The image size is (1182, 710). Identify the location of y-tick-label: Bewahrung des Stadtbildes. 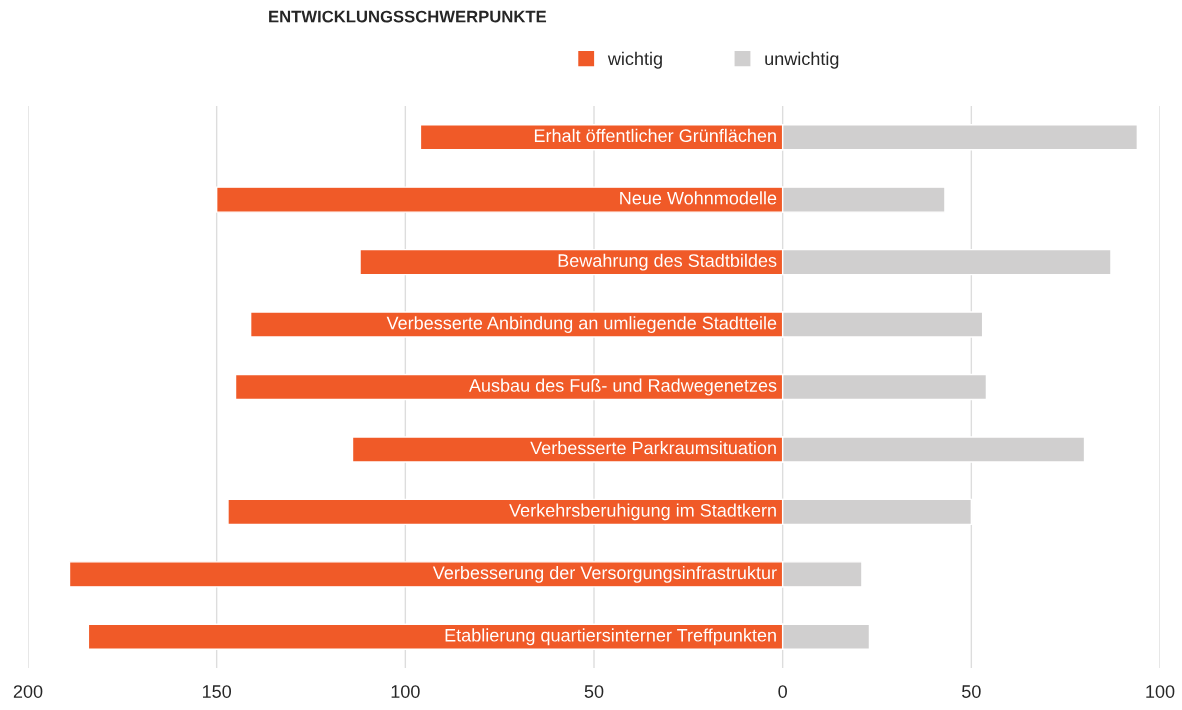
(667, 262).